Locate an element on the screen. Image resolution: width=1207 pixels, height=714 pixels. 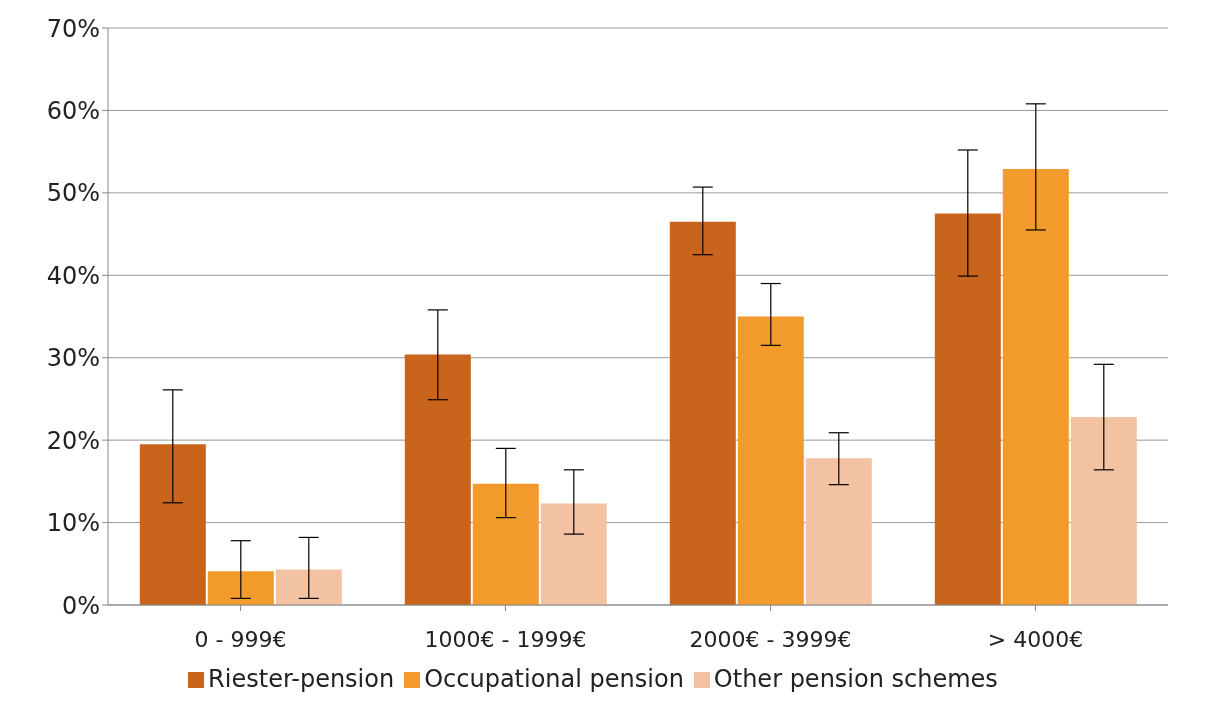
x-tick-label: > 4000€ is located at coordinates (1035, 639).